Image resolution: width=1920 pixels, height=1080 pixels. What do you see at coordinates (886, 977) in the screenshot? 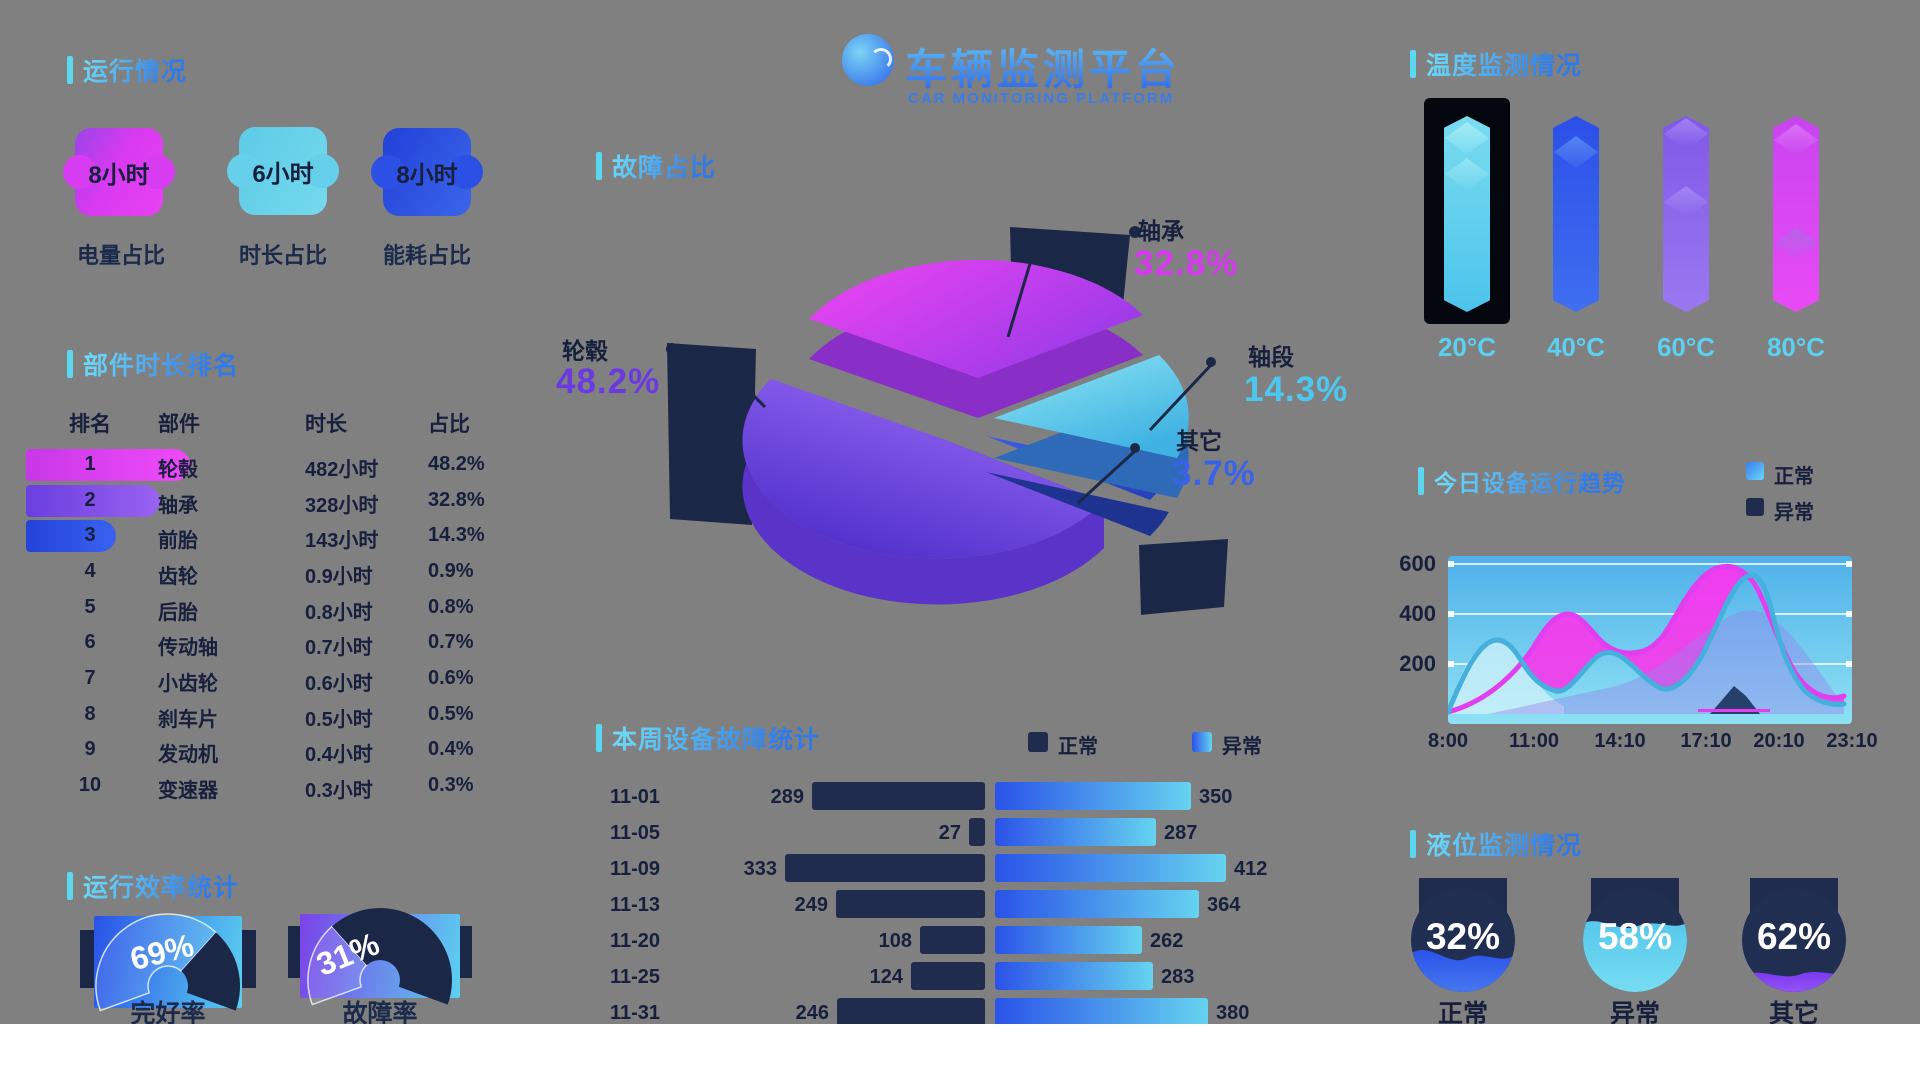
I see `tornado-normal-value: 124` at bounding box center [886, 977].